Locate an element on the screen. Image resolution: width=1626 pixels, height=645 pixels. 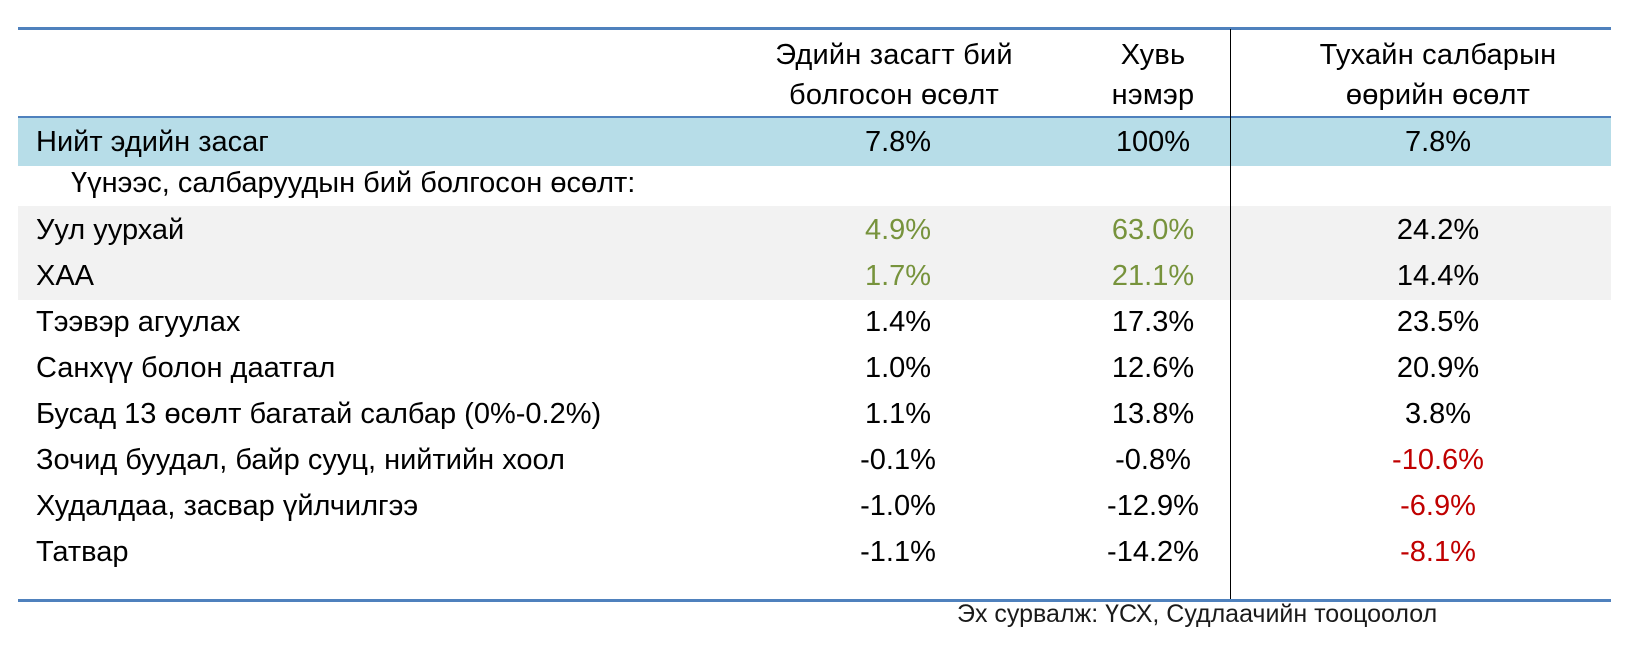
row-label: Тээвэр агуулах is located at coordinates (138, 321).